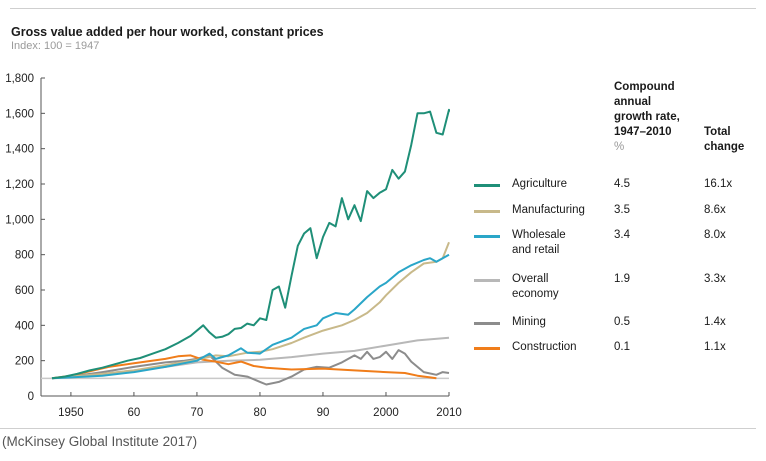  What do you see at coordinates (619, 147) in the screenshot?
I see `header-rate-unit: %` at bounding box center [619, 147].